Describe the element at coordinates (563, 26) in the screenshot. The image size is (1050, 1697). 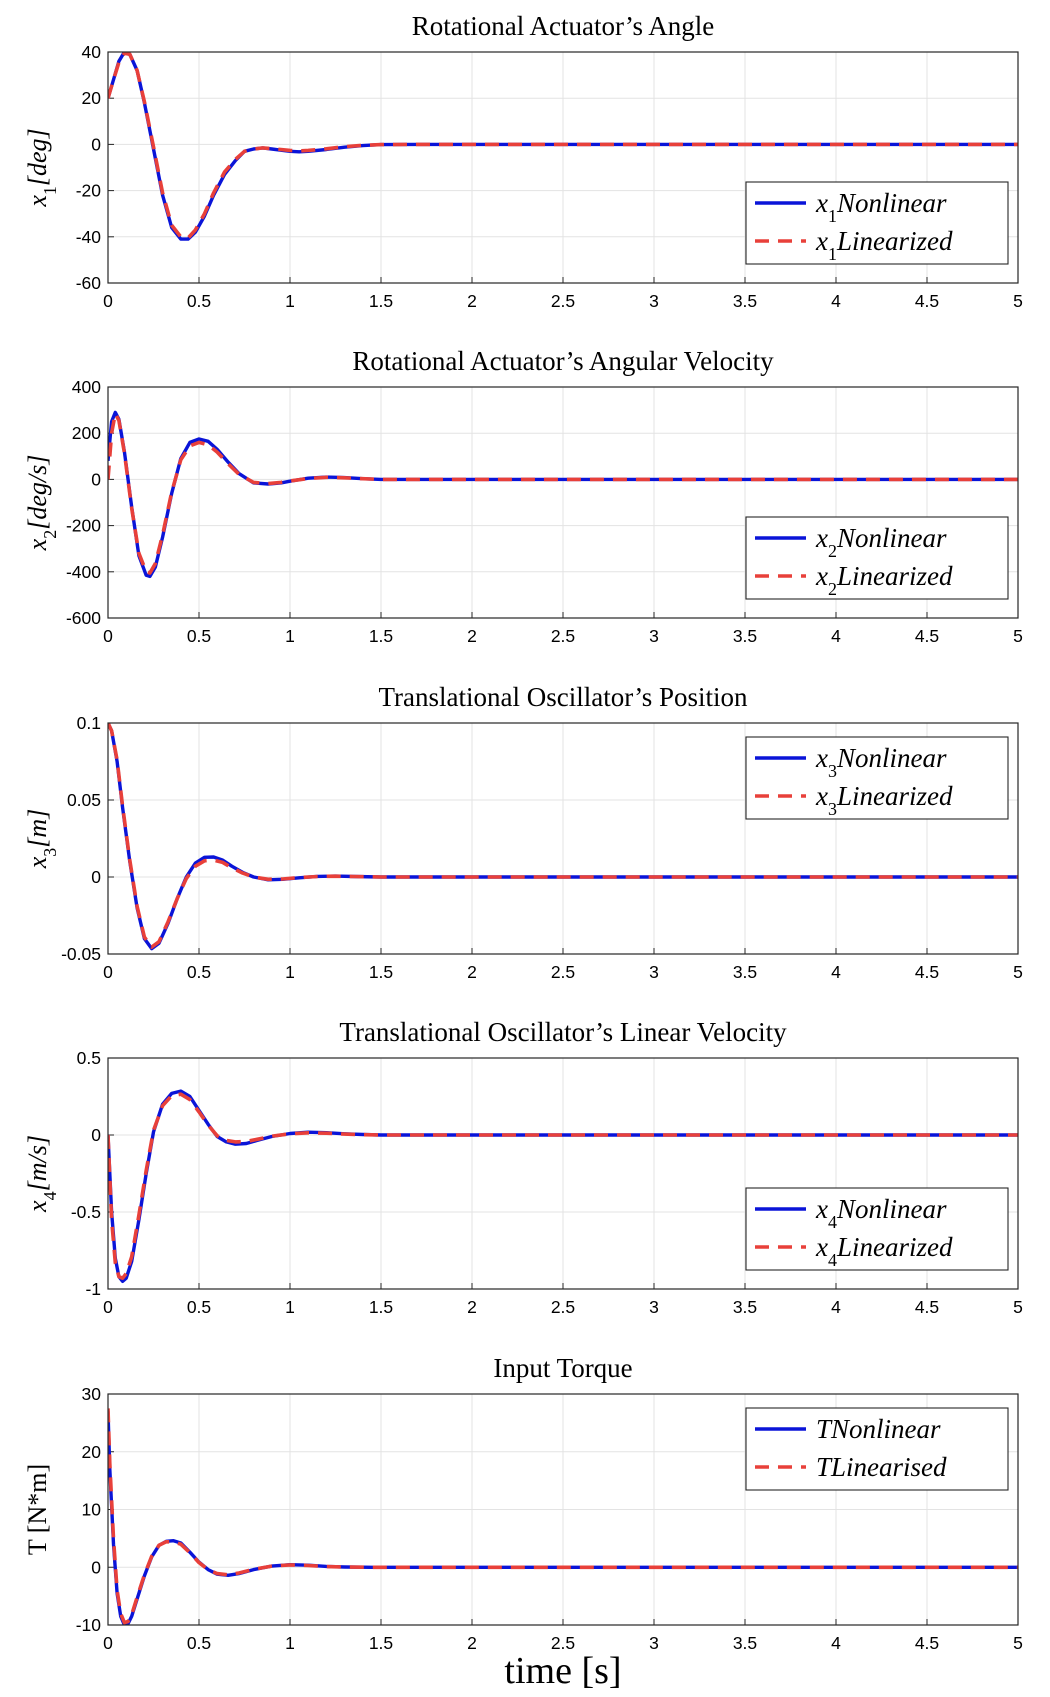
I see `subplot-title: Rotational Actuator’s Angle` at that location.